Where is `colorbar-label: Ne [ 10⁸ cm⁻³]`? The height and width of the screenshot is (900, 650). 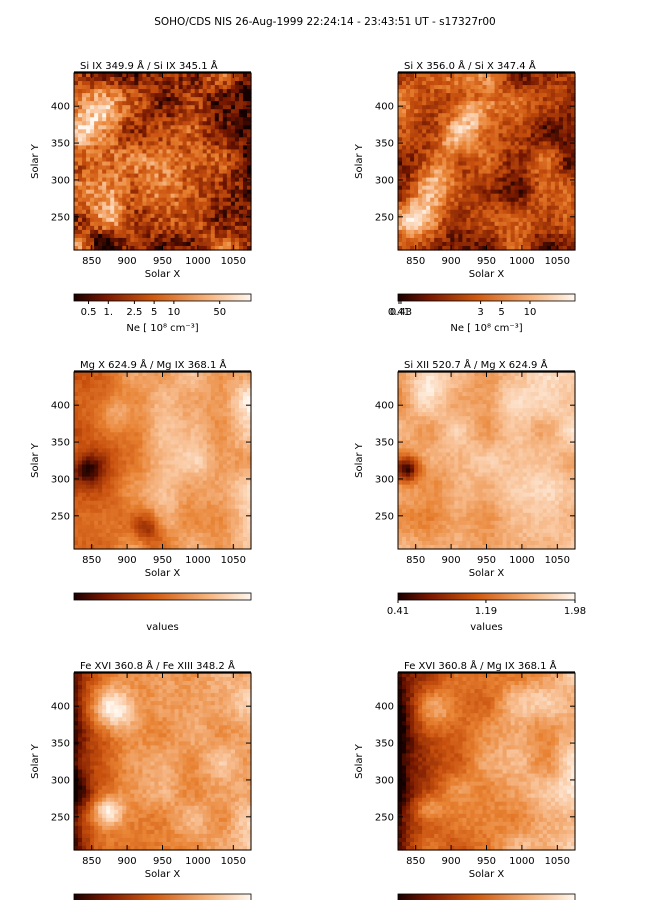
colorbar-label: Ne [ 10⁸ cm⁻³] is located at coordinates (162, 328).